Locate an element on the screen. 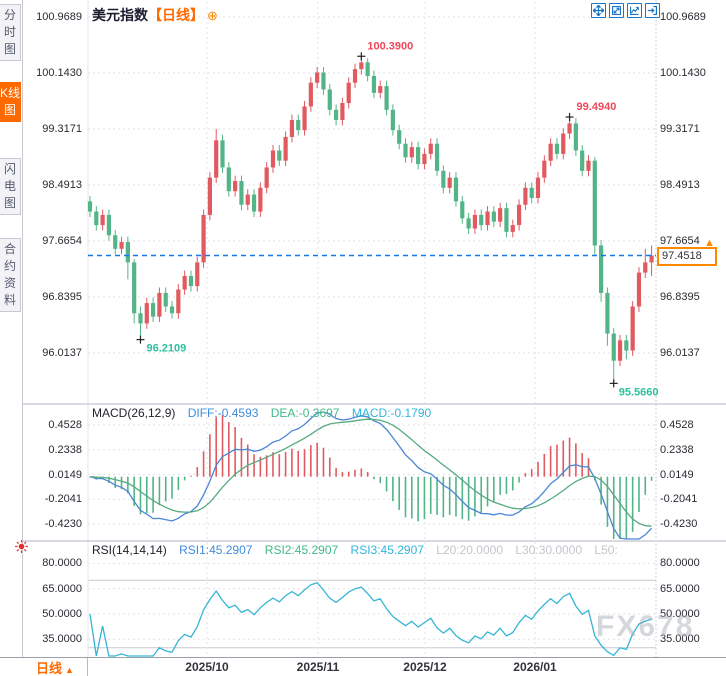 The width and height of the screenshot is (726, 676). chevron-up-icon: ▲ is located at coordinates (69, 670).